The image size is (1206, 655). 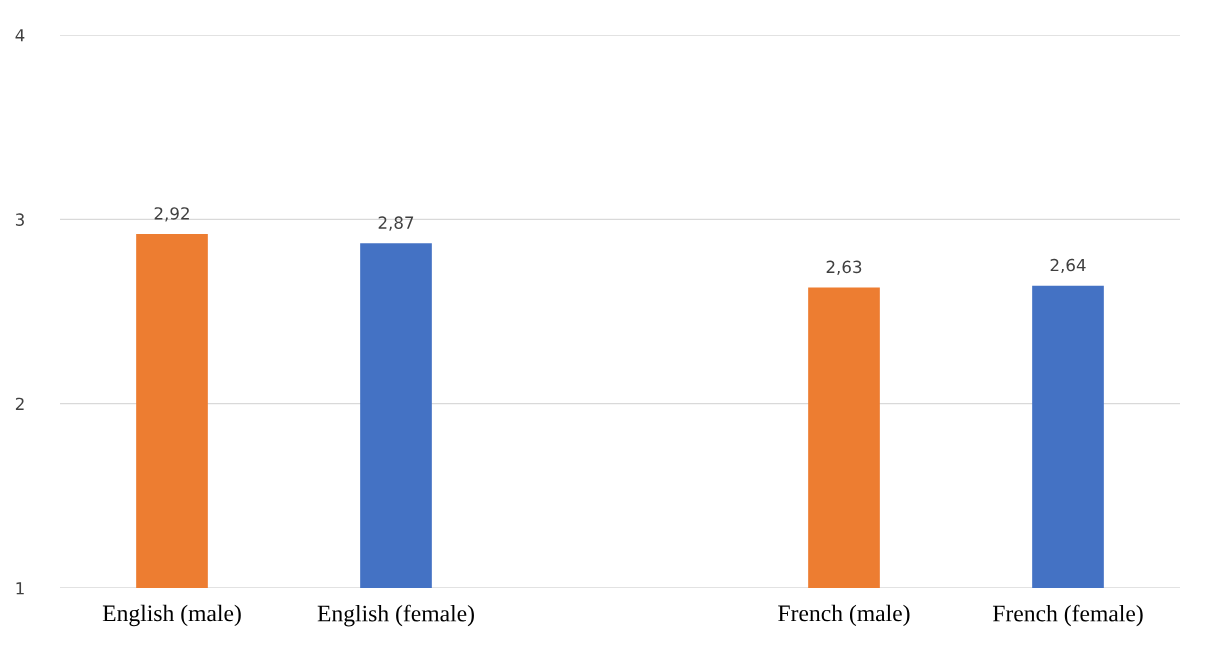 What do you see at coordinates (19, 219) in the screenshot?
I see `y-tick-label: 3` at bounding box center [19, 219].